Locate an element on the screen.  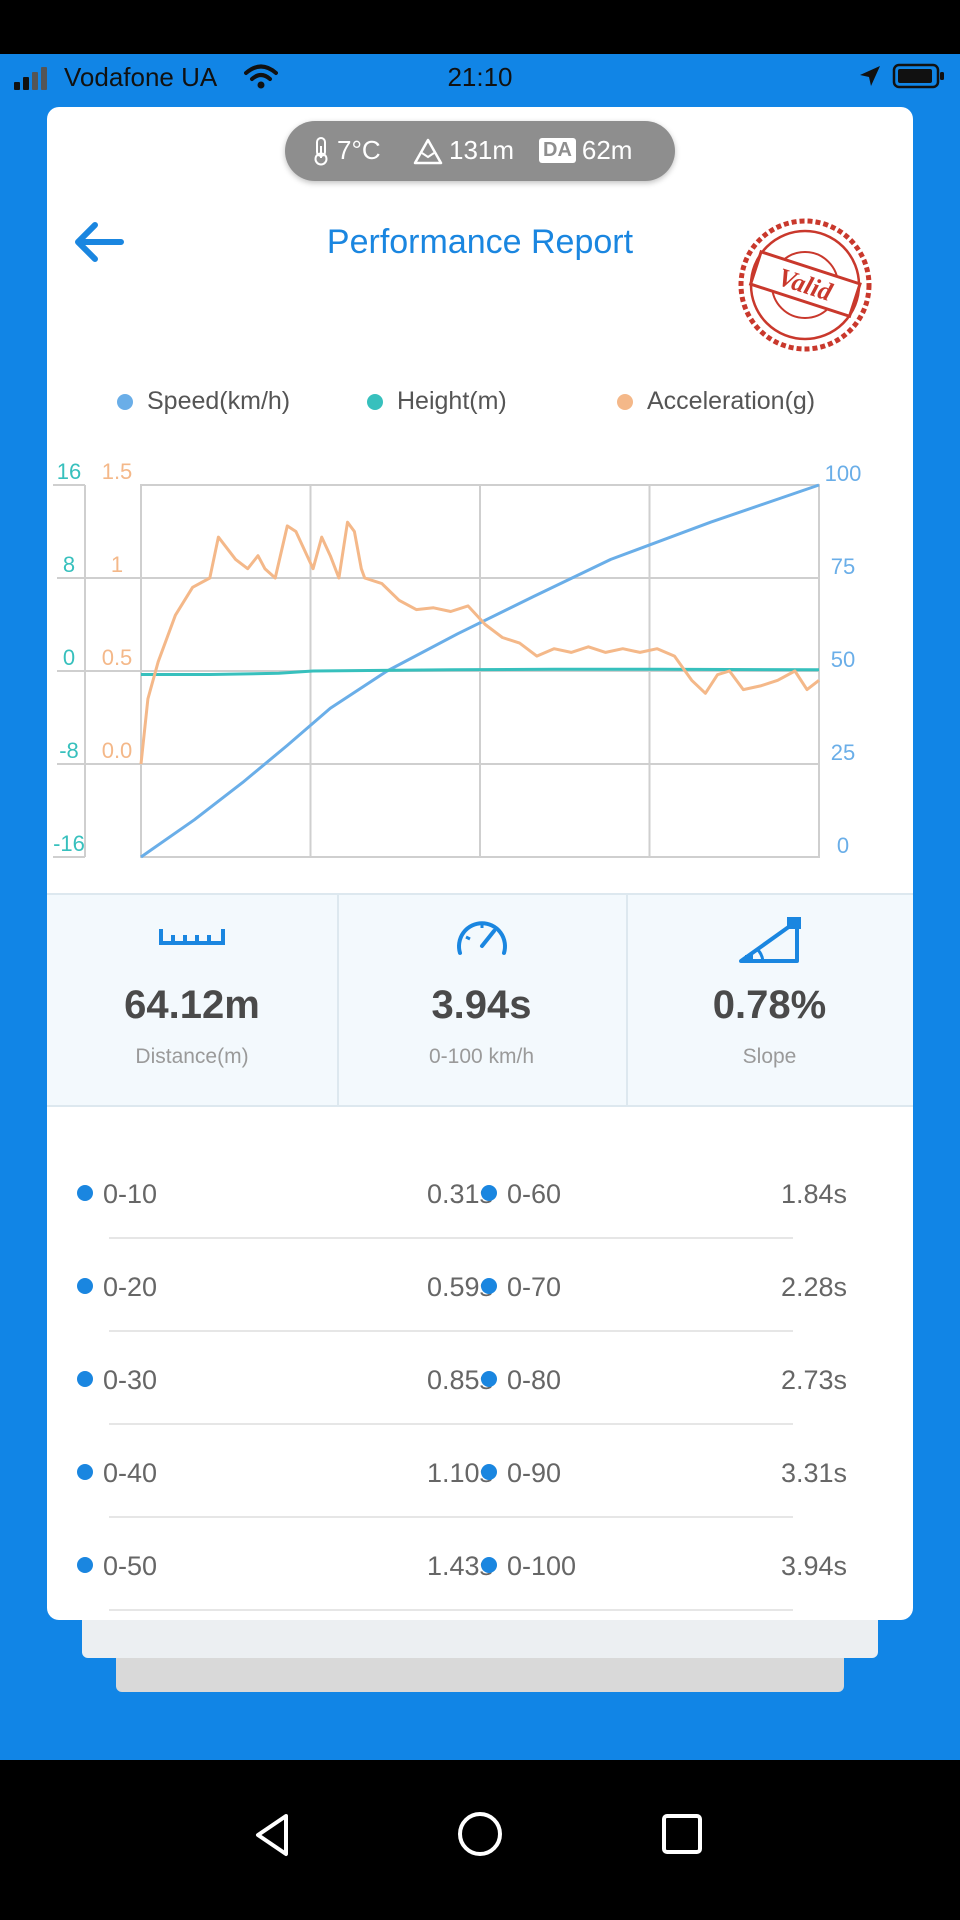
acceleration-tick-label: 0.5 is located at coordinates (117, 657).